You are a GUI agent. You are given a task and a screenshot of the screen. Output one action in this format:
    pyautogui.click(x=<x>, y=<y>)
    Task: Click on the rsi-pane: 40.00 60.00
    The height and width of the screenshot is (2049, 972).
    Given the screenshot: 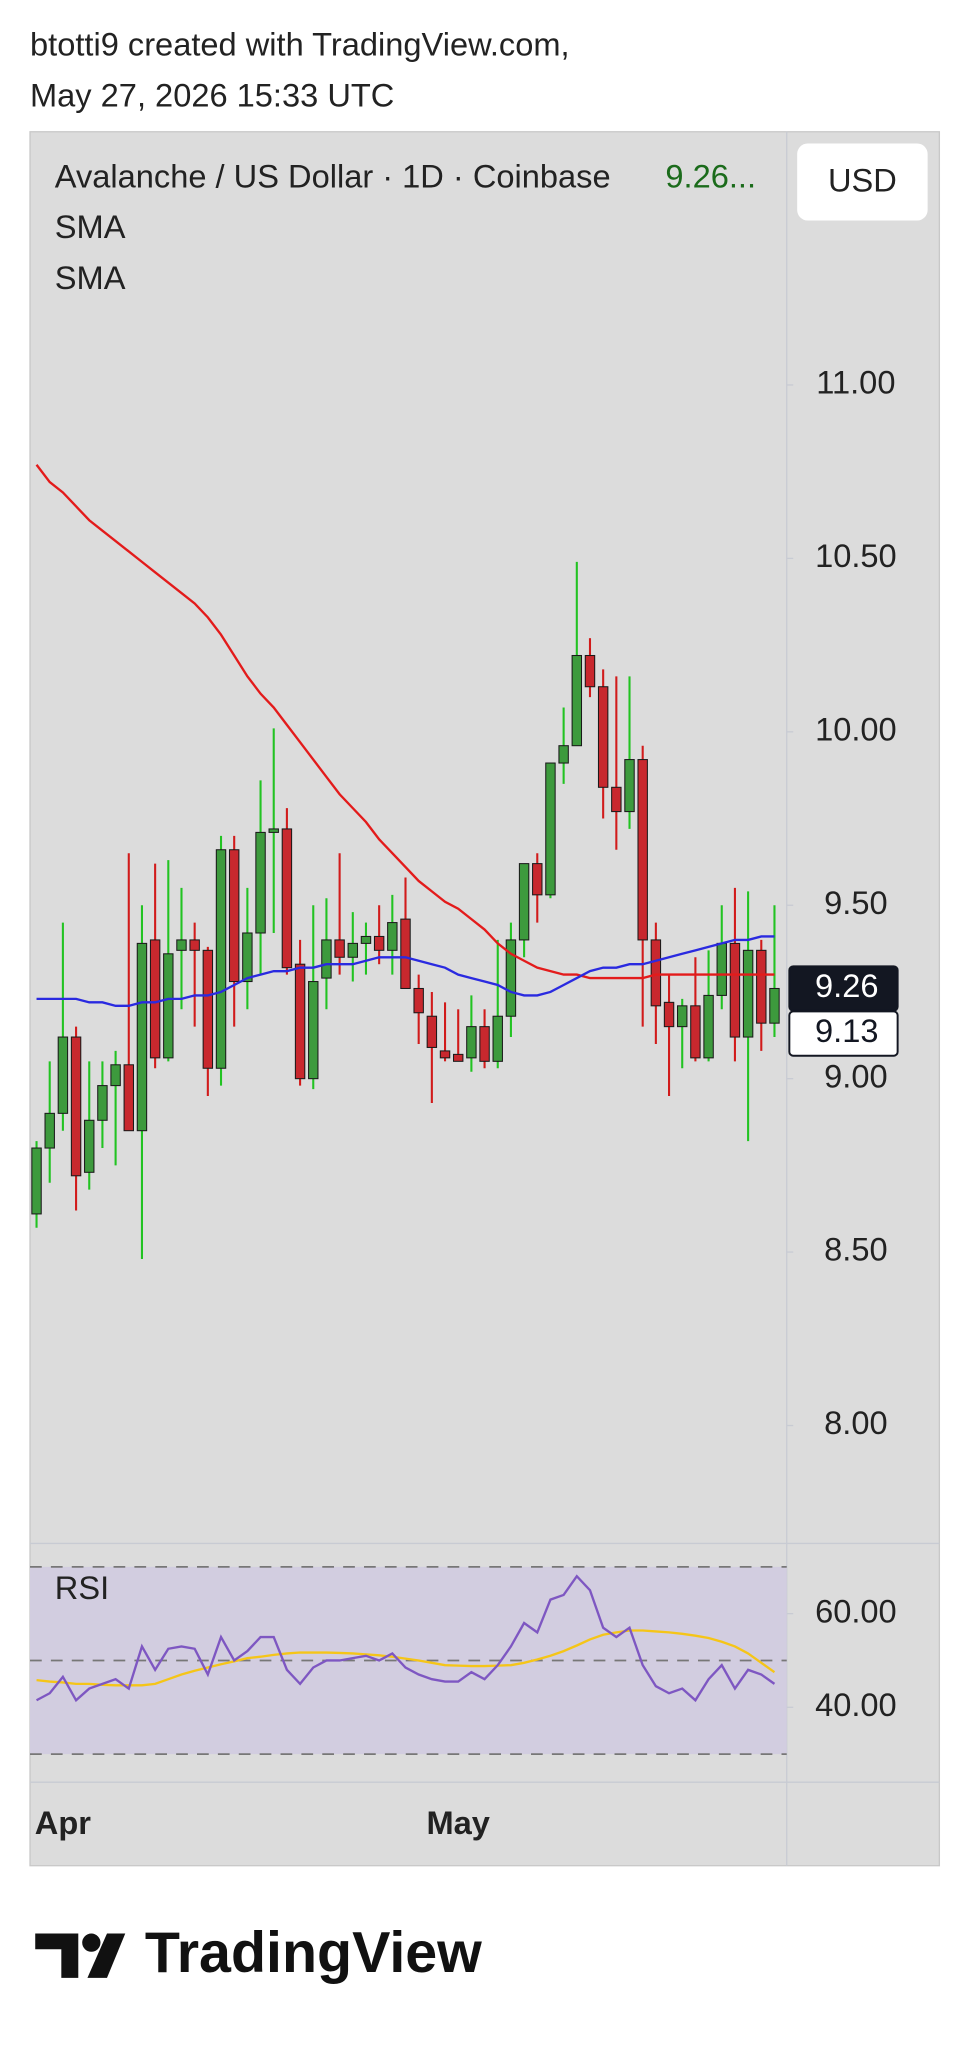 What is the action you would take?
    pyautogui.click(x=463, y=1660)
    